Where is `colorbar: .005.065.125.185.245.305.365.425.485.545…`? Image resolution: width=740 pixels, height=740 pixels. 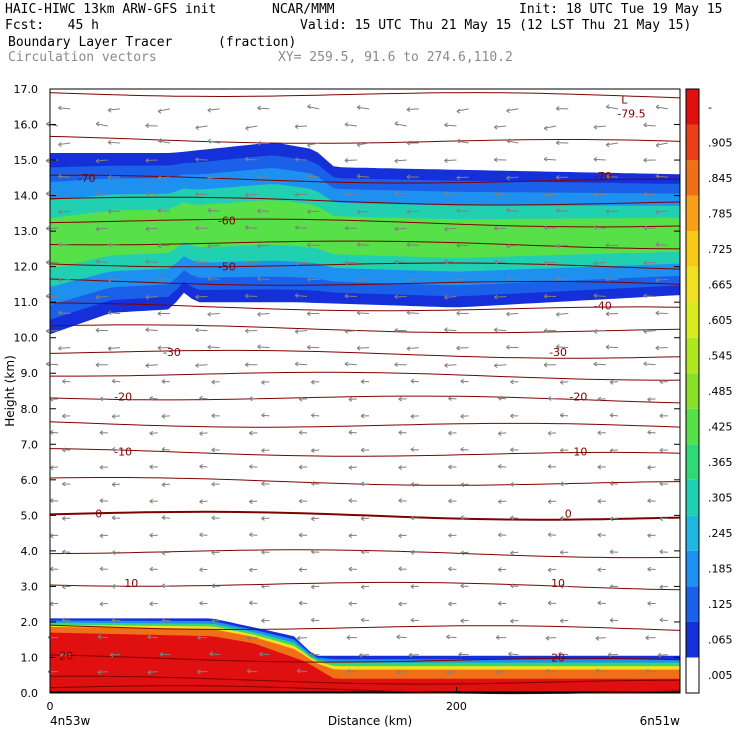
colorbar: .005.065.125.185.245.305.365.425.485.545… is located at coordinates (709, 391).